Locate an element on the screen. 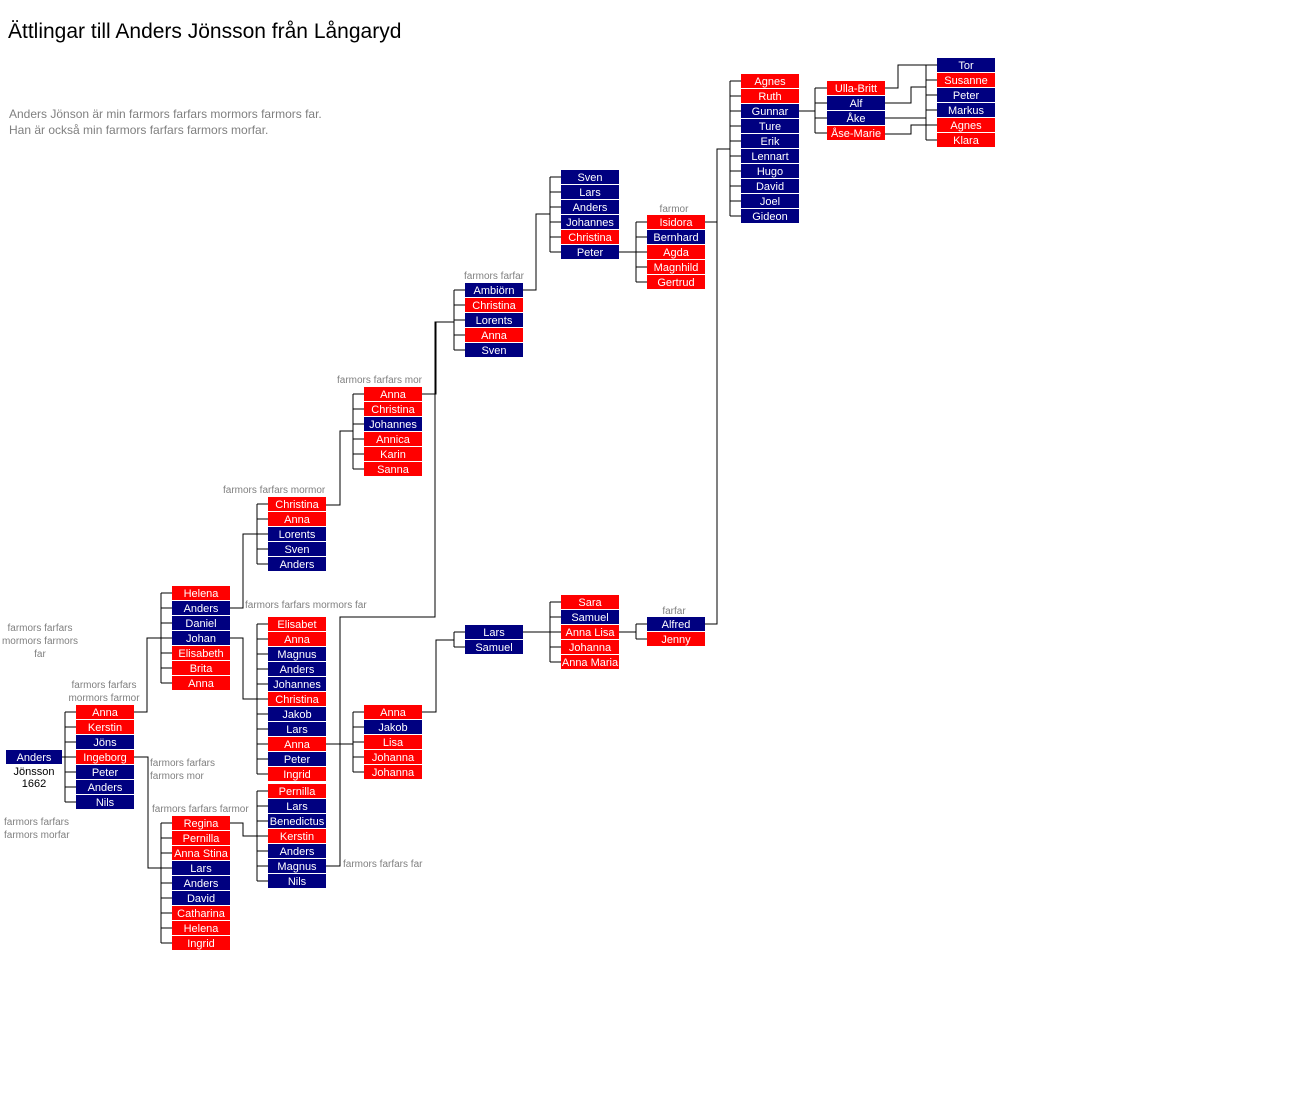 The image size is (1300, 1100). person-g5-2: Magnus is located at coordinates (297, 654).